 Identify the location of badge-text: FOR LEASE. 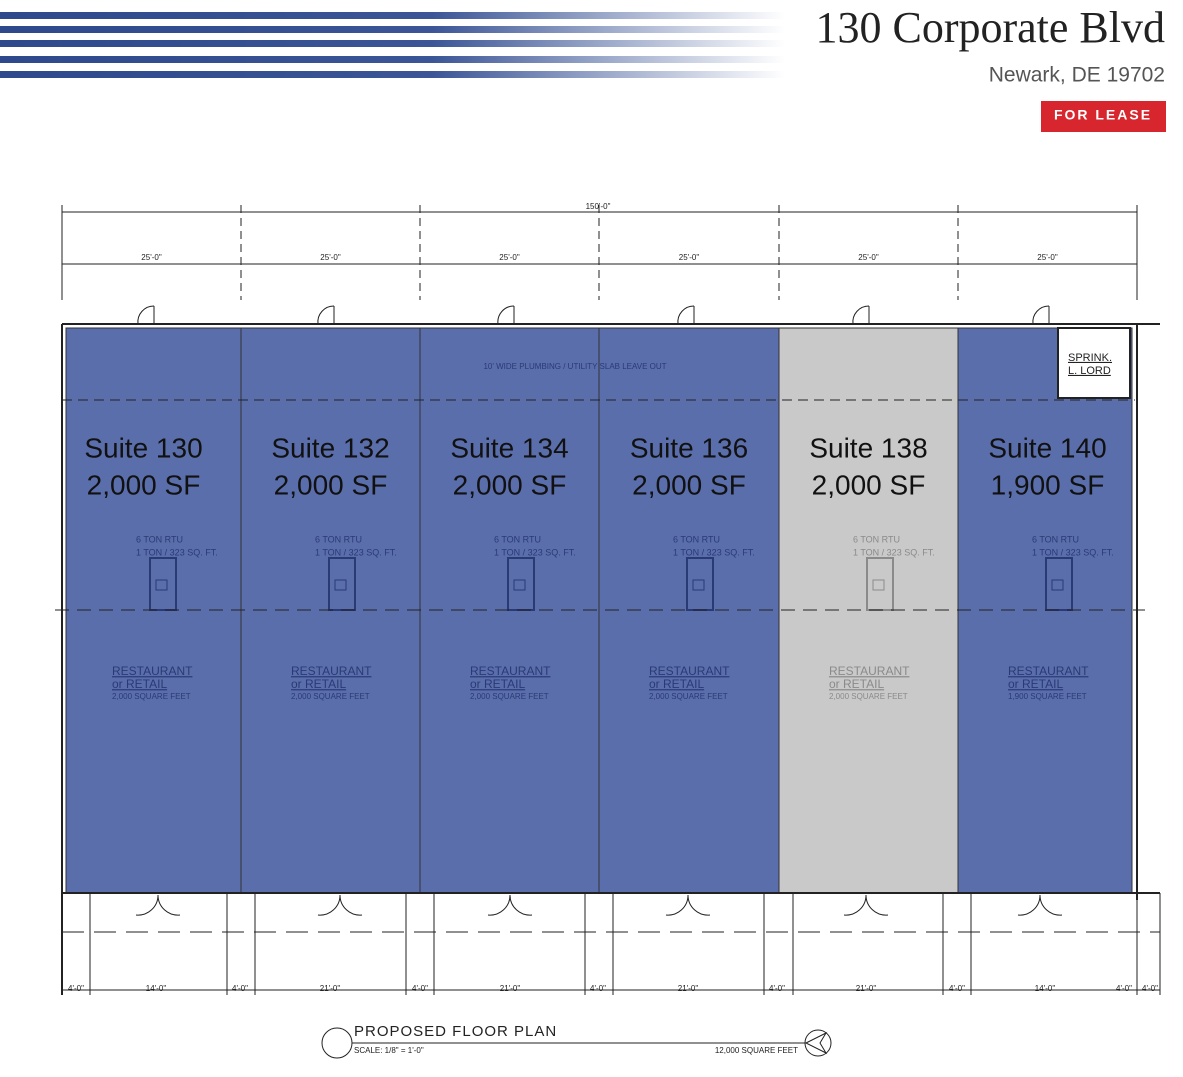
(1103, 115).